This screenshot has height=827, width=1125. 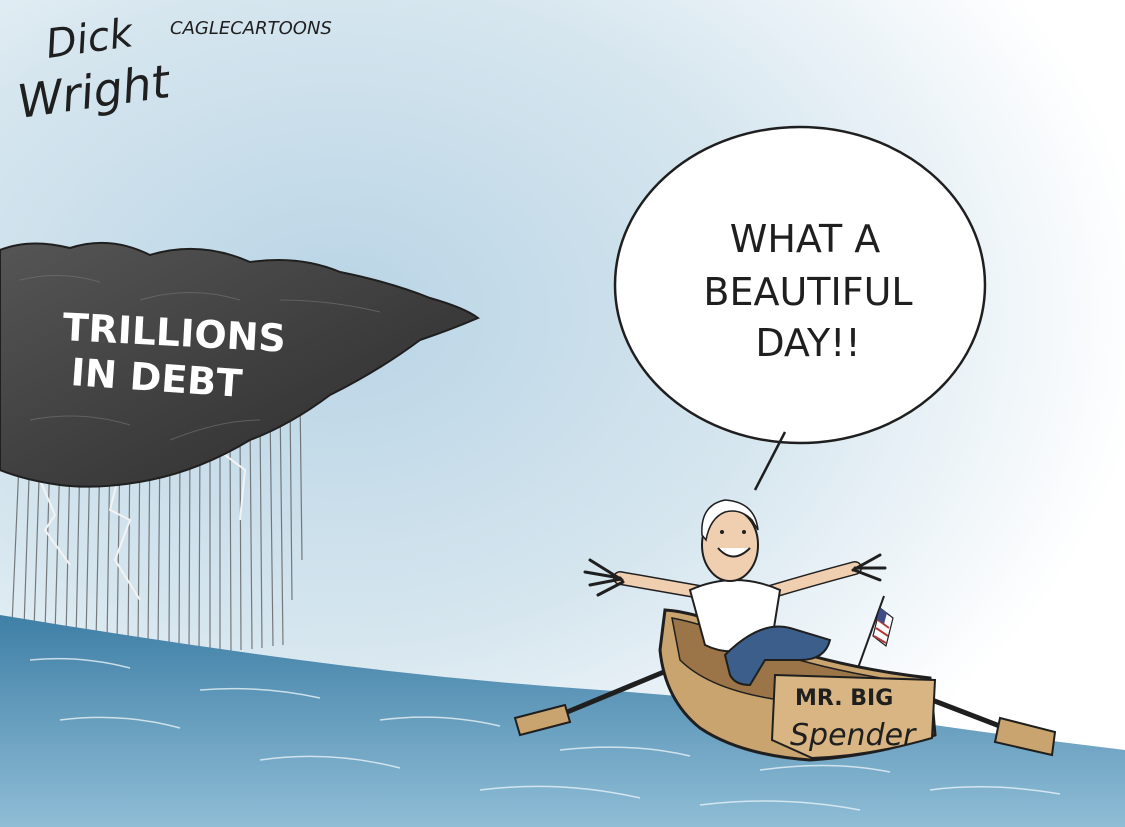 I want to click on syndicate-credit: CAGLECARTOONS, so click(x=251, y=28).